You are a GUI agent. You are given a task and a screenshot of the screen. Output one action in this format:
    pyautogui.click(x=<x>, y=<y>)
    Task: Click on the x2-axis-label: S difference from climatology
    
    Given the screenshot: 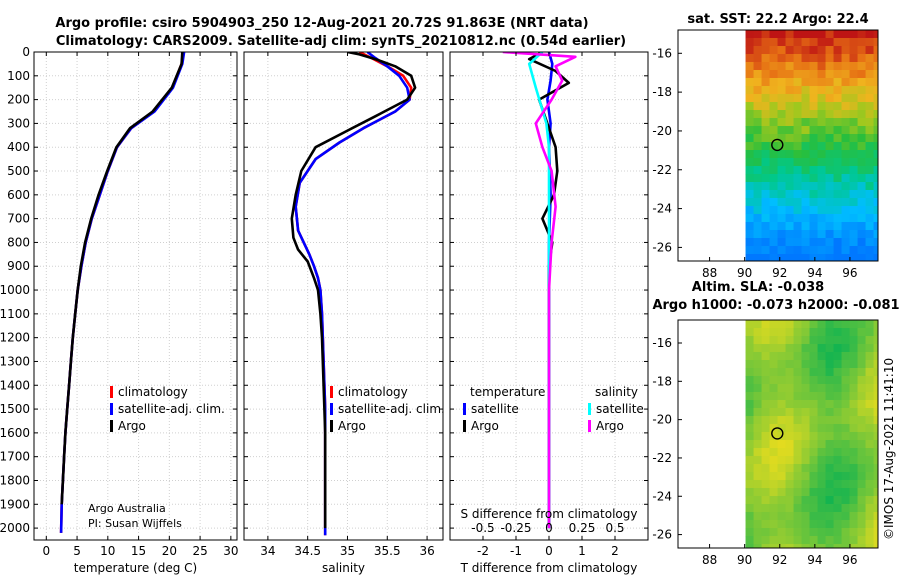 What is the action you would take?
    pyautogui.click(x=549, y=514)
    